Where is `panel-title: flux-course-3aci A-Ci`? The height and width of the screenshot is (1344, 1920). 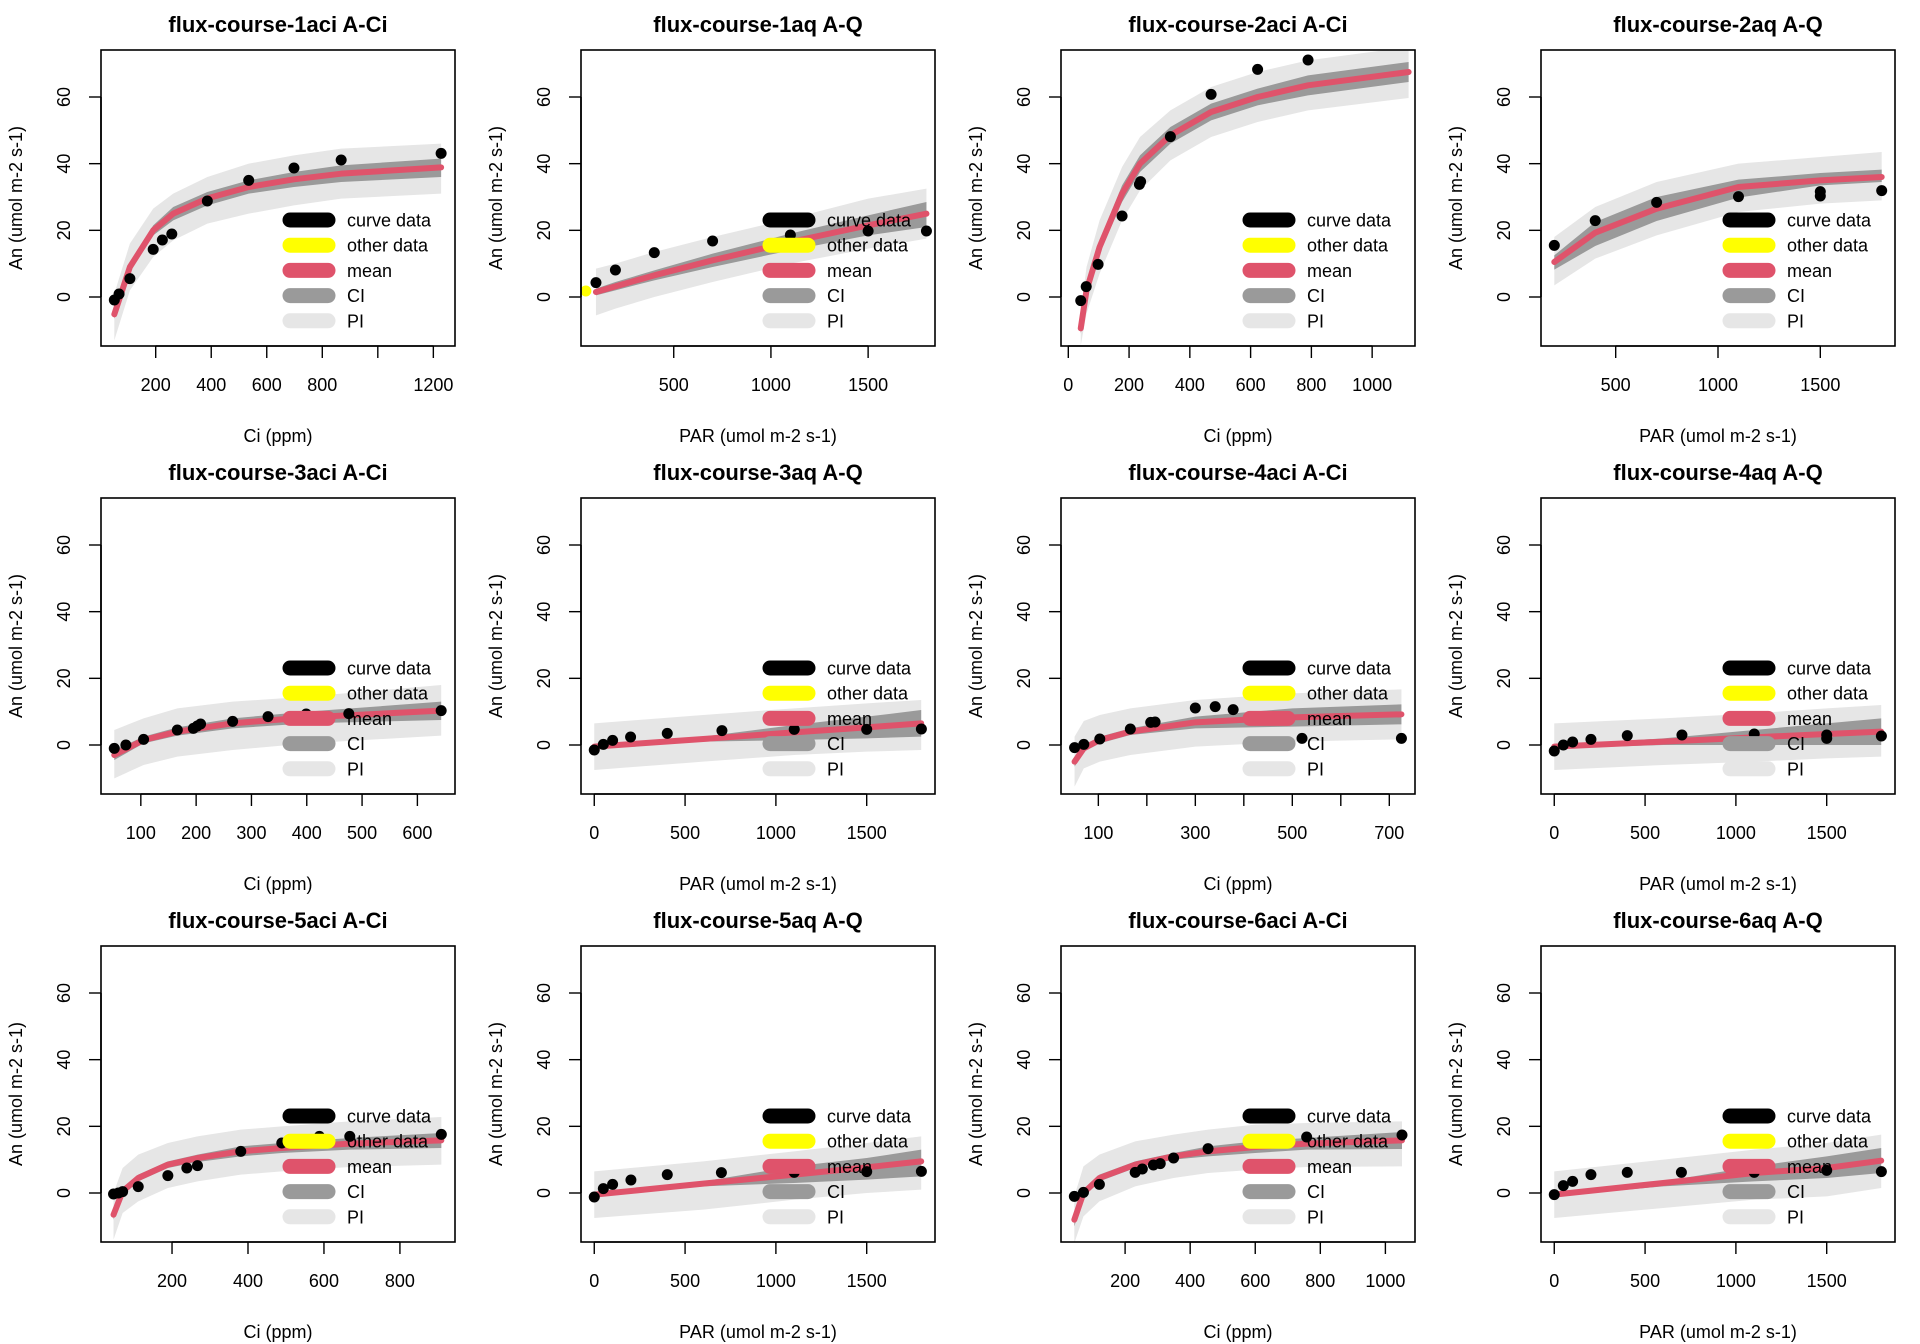
panel-title: flux-course-3aci A-Ci is located at coordinates (277, 472).